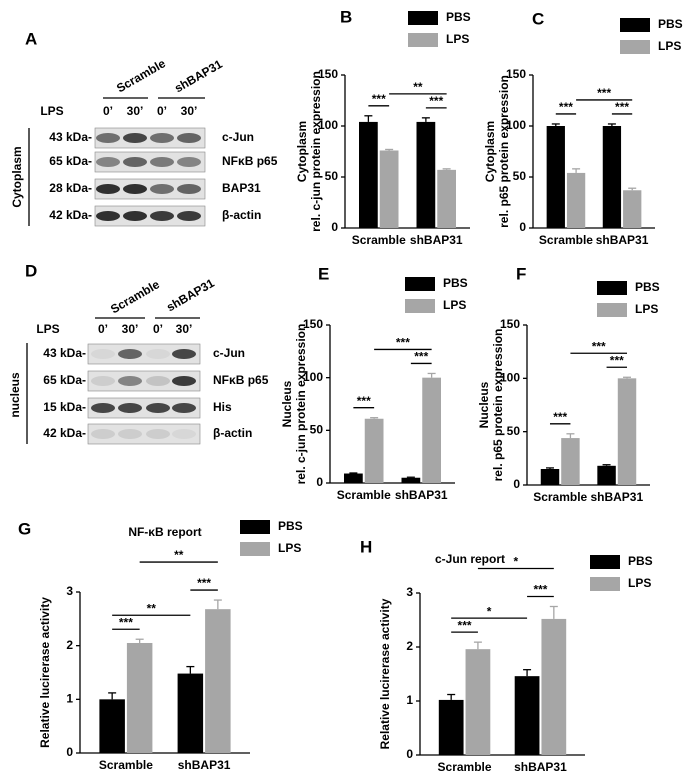 This screenshot has width=685, height=779. Describe the element at coordinates (538, 18) in the screenshot. I see `panel-letter: C` at that location.